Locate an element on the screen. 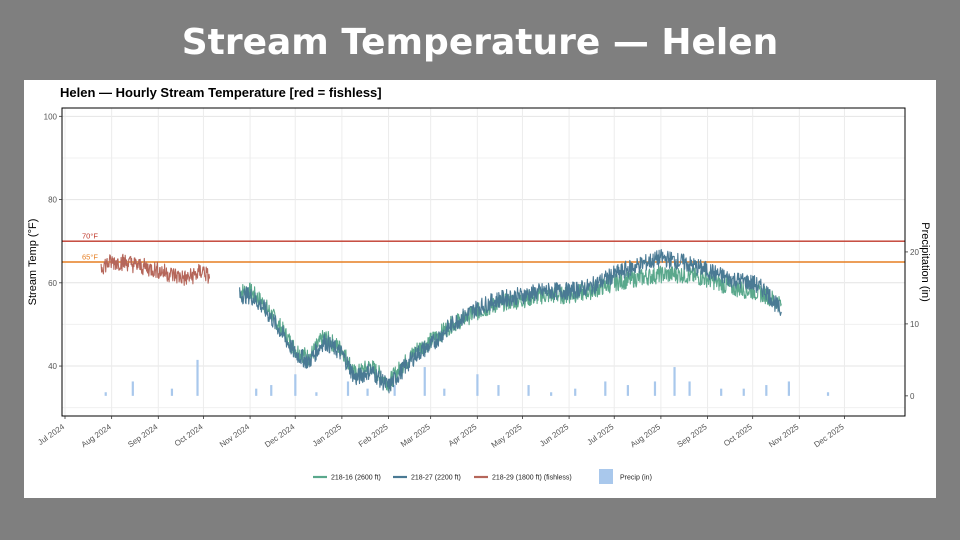  y2-axis-title: Precipitation (in) is located at coordinates (925, 261).